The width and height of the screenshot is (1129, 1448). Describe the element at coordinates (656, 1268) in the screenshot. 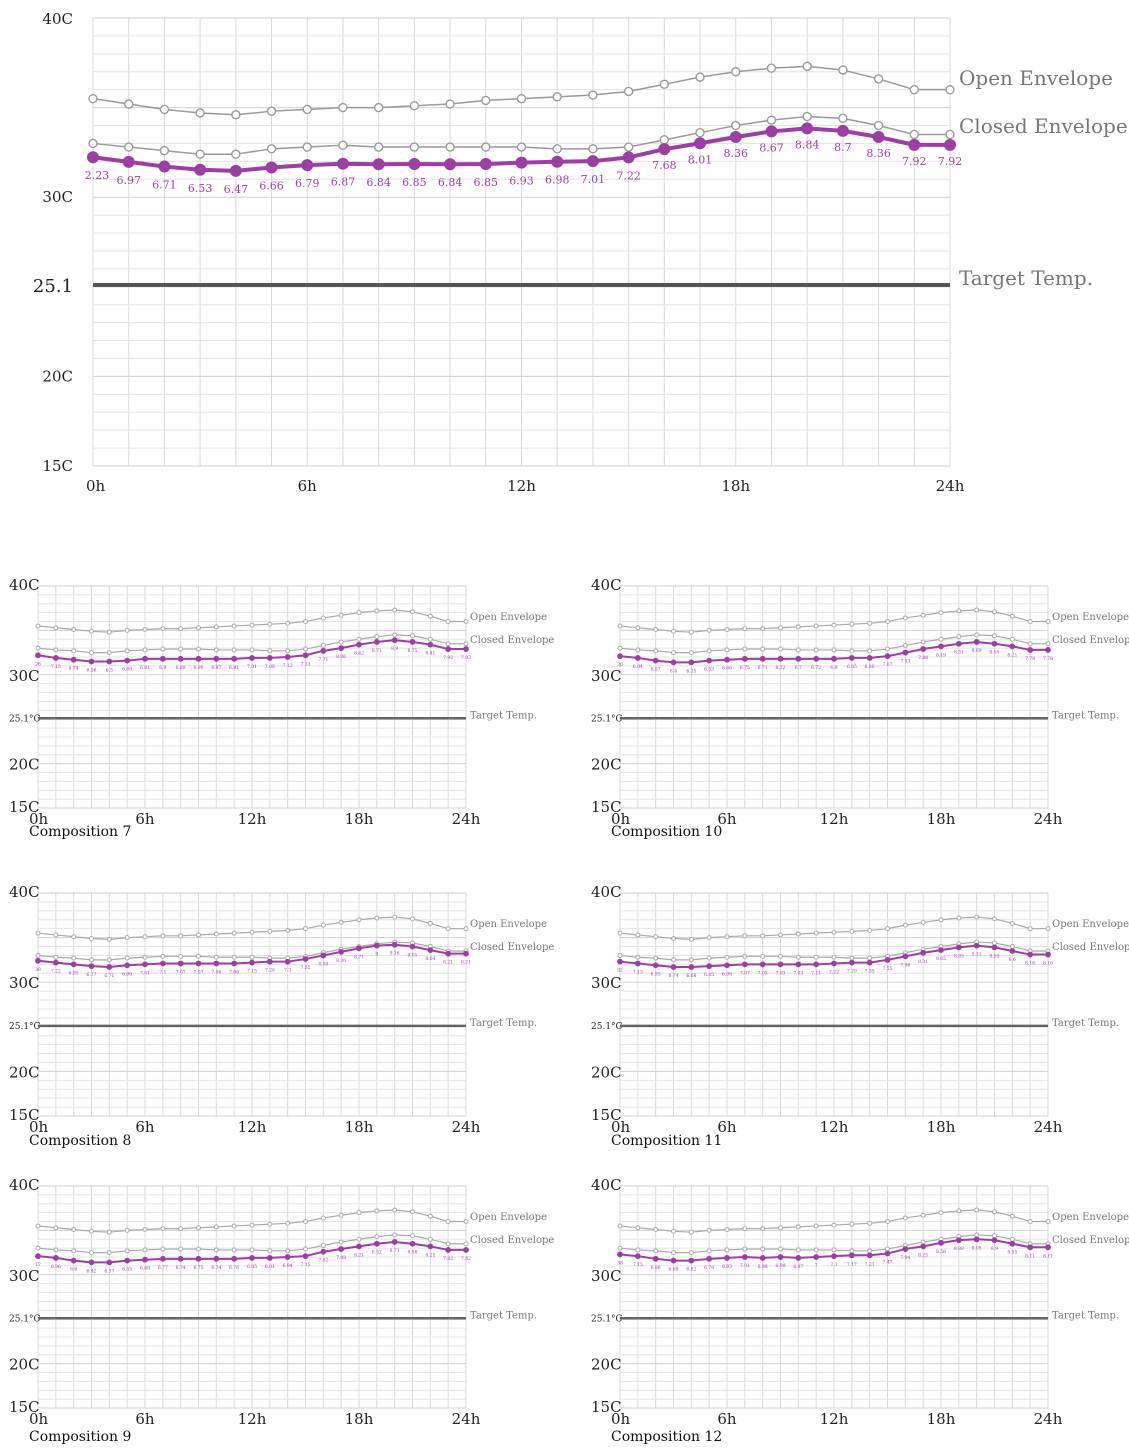

I see `data-label: 6.86` at that location.